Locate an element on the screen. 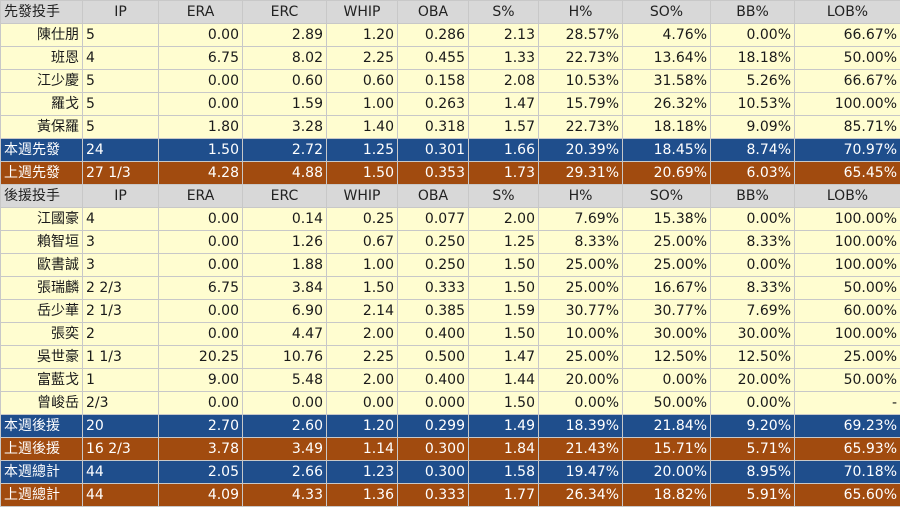 The height and width of the screenshot is (508, 900). cell-bb-pct: 8.74% is located at coordinates (752, 150).